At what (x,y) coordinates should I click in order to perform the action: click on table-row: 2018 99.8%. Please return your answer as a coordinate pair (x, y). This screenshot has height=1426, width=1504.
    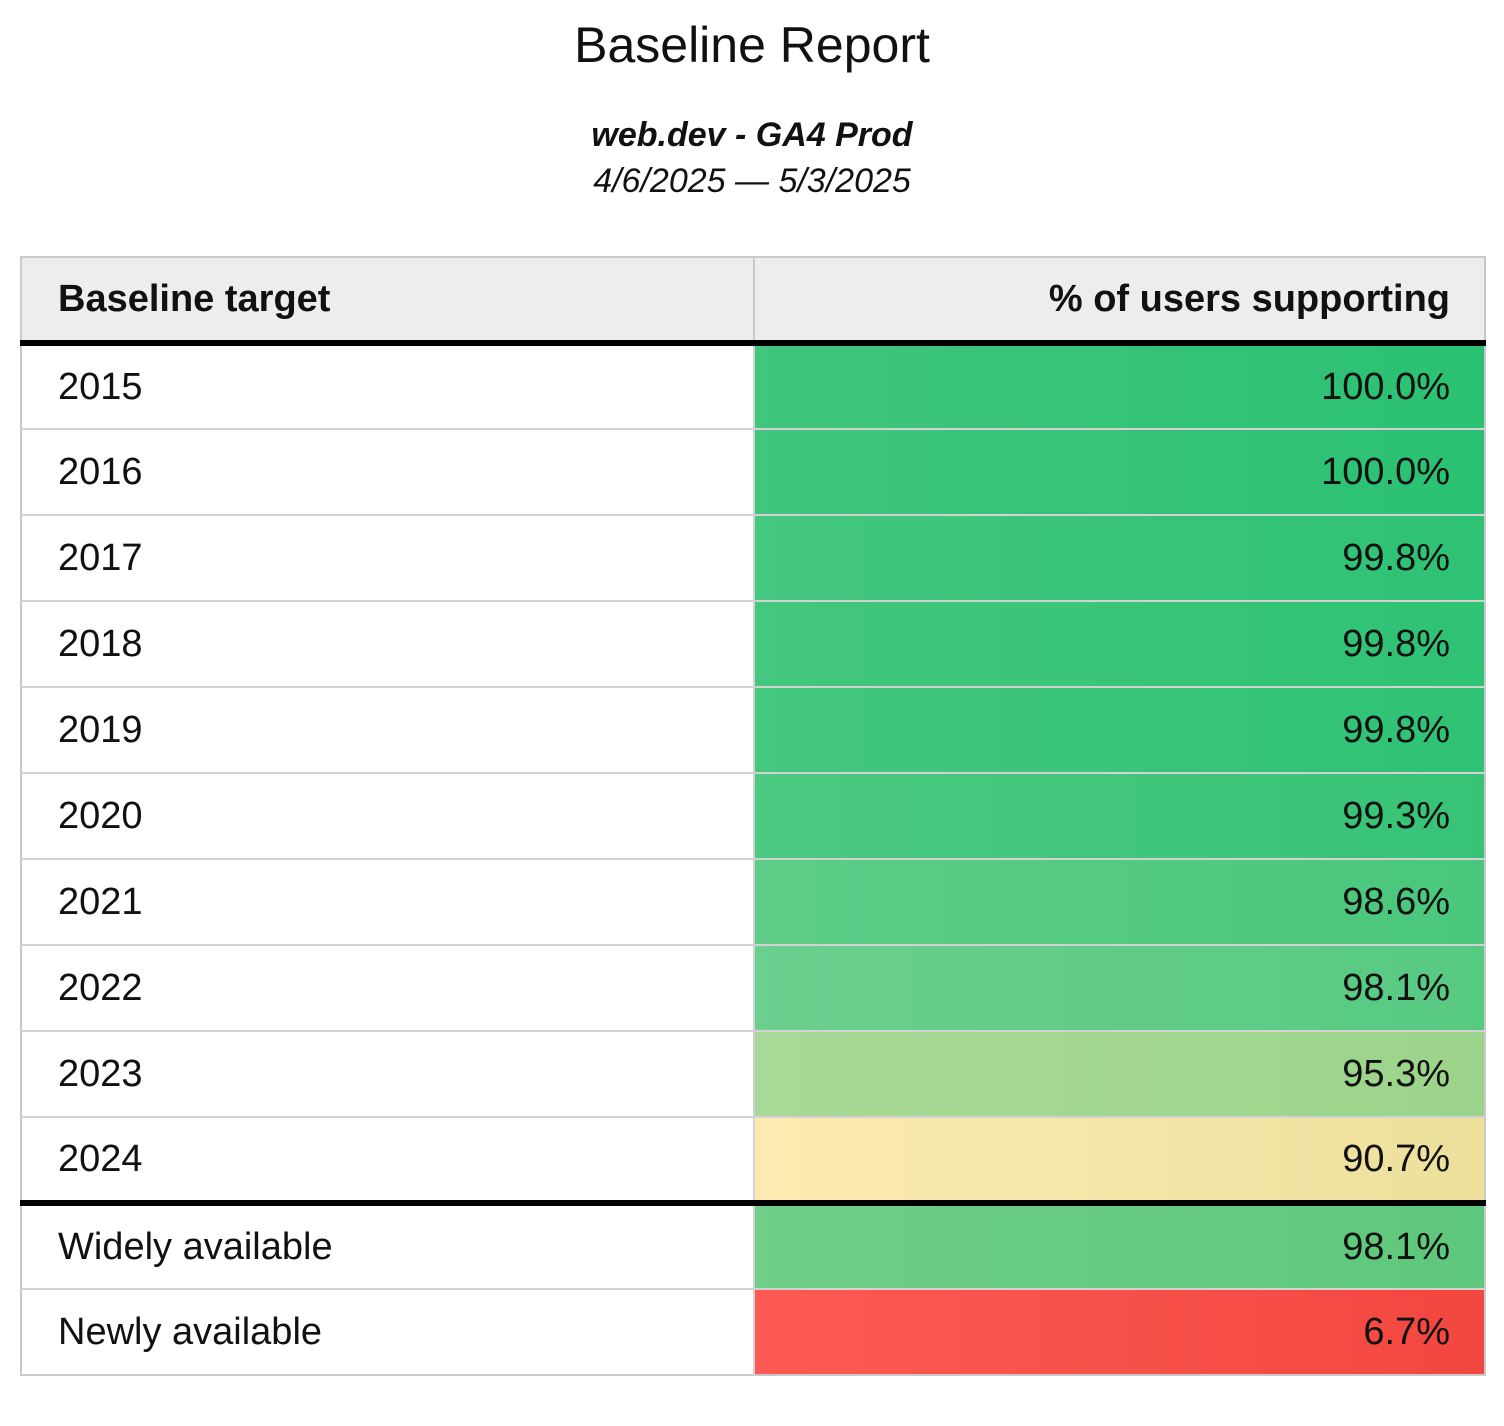
    Looking at the image, I should click on (753, 644).